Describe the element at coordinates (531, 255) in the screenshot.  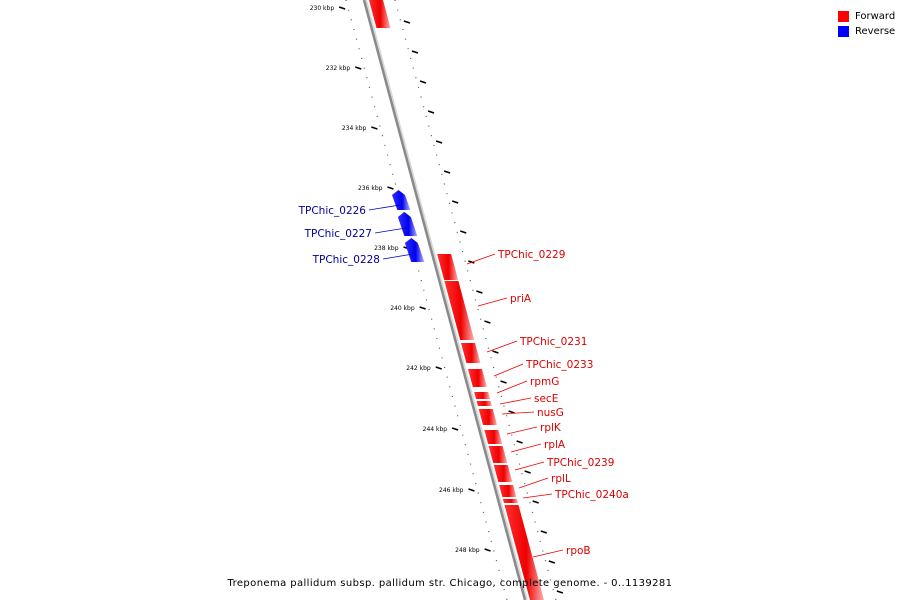
I see `gene-label-forward: TPChic_0229` at that location.